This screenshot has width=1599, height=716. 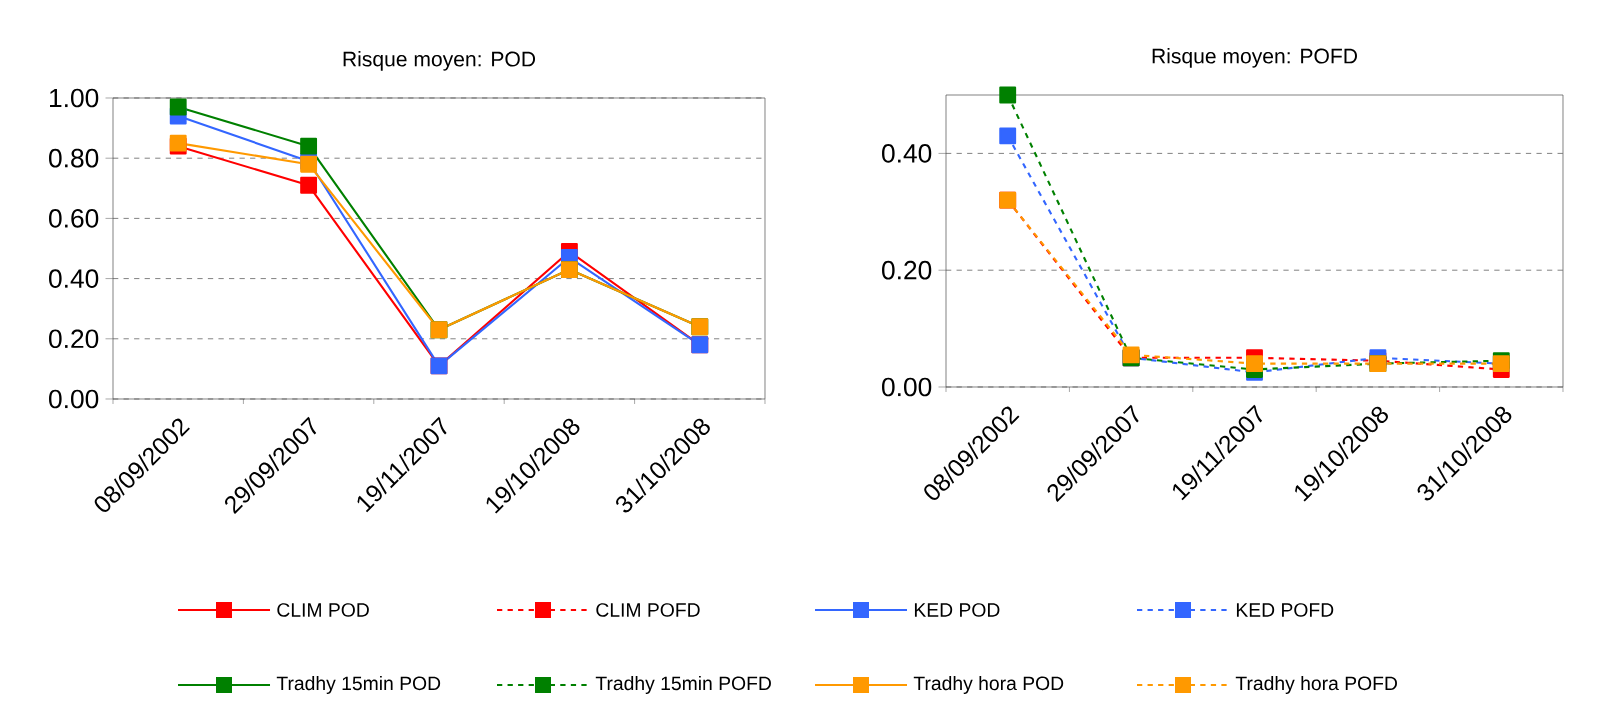 I want to click on y-tick-label: 0.60, so click(x=74, y=218).